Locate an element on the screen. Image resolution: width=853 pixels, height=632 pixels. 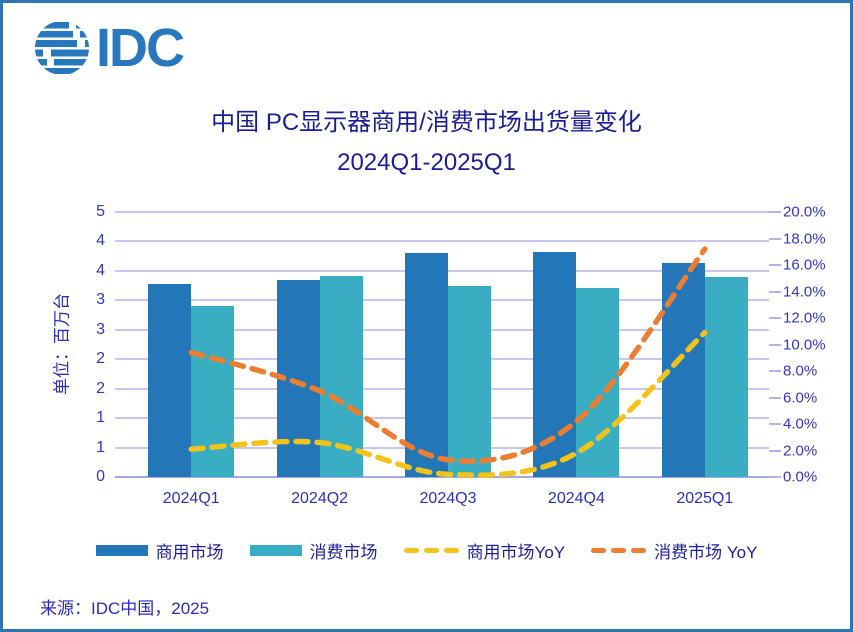
right-tick-label: 20.0% is located at coordinates (804, 212).